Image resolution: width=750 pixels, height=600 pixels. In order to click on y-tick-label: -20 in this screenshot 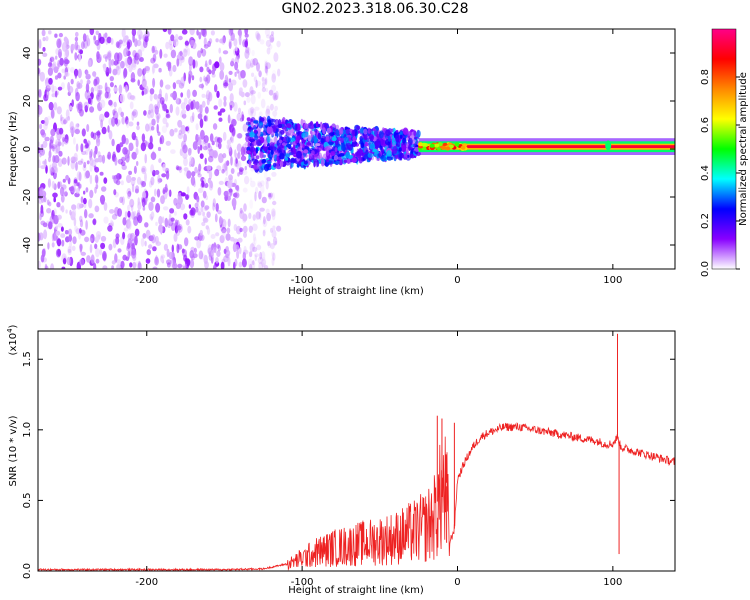, I will do `click(27, 197)`.